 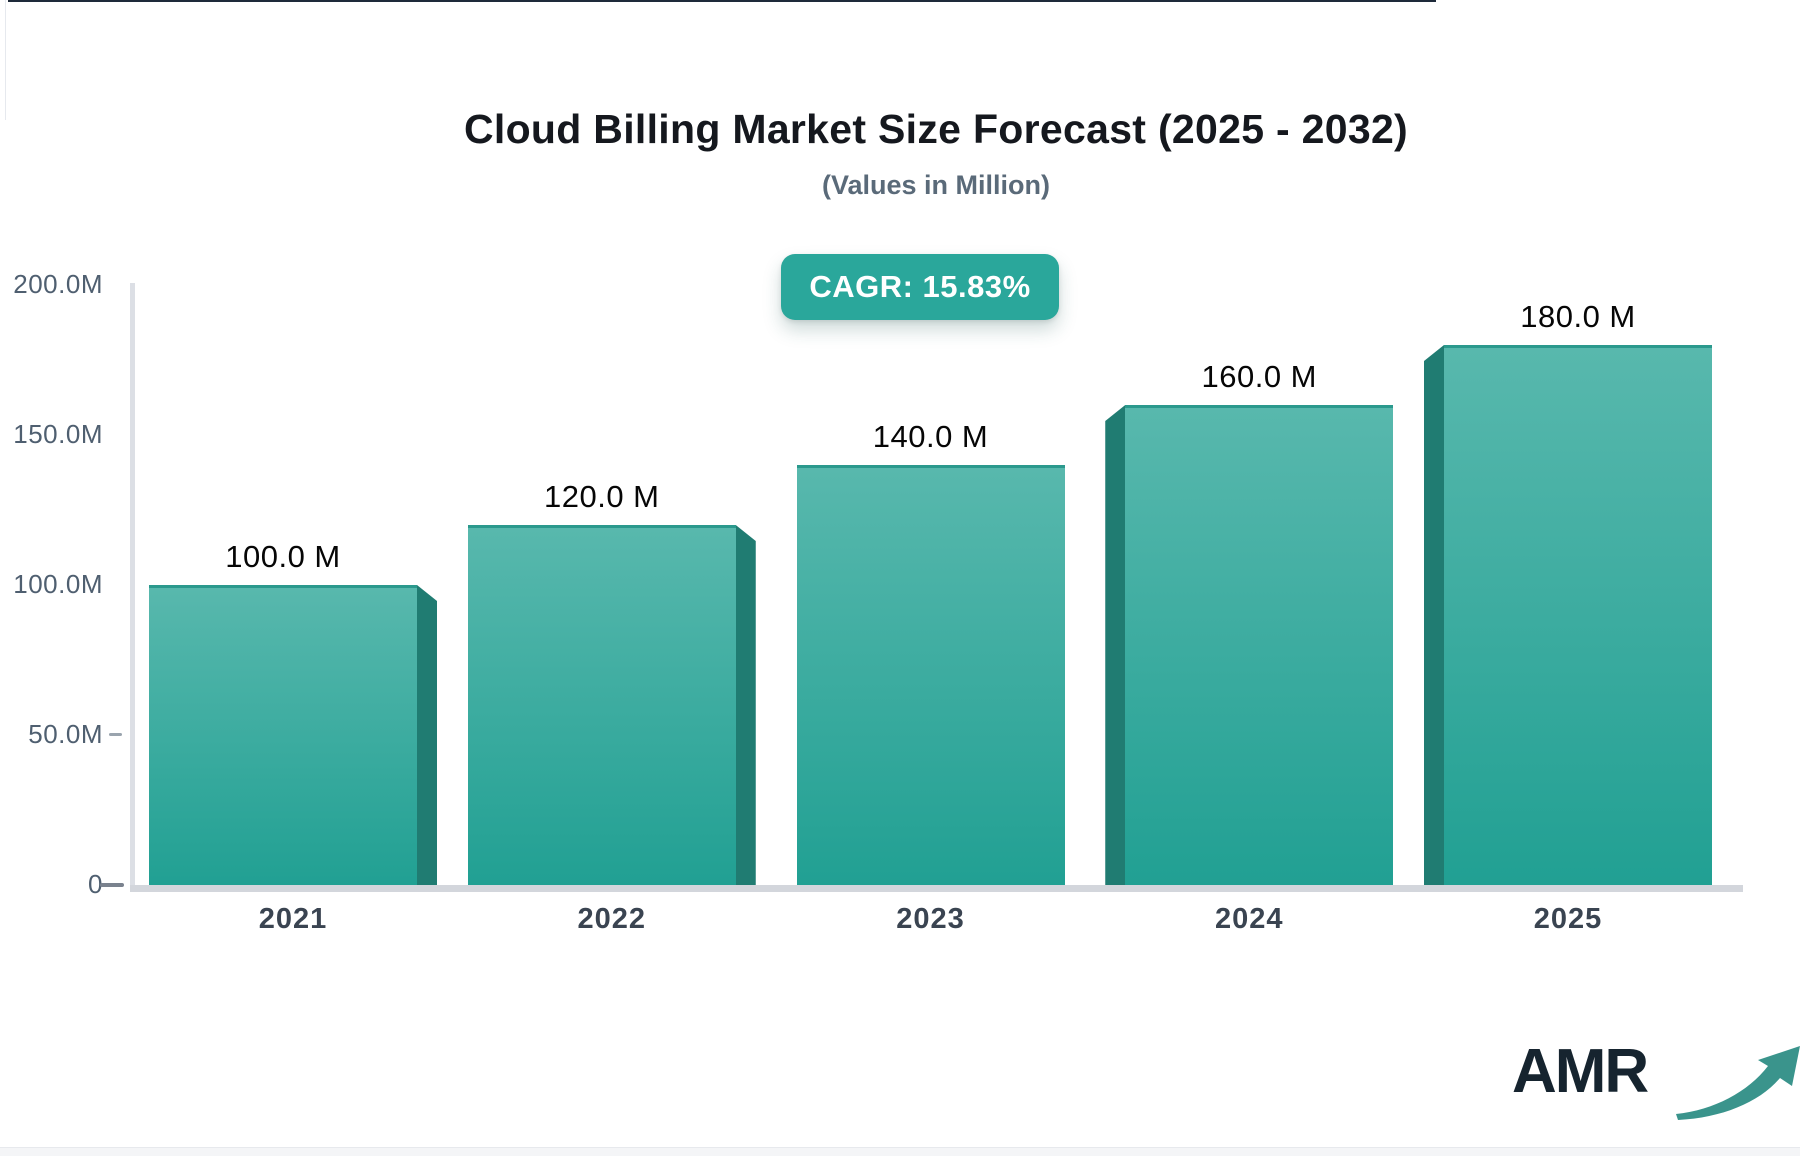 What do you see at coordinates (745, 705) in the screenshot?
I see `bar-side-face-2022` at bounding box center [745, 705].